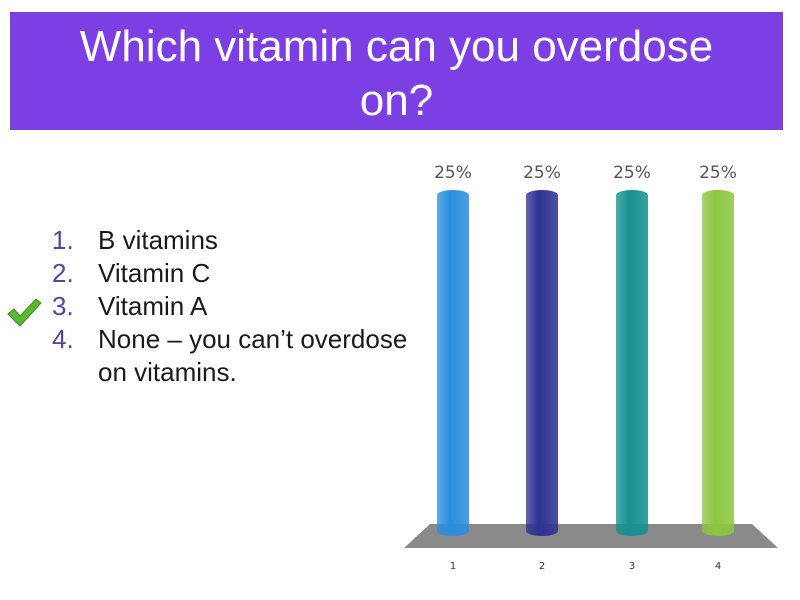 This screenshot has width=800, height=600. What do you see at coordinates (396, 100) in the screenshot?
I see `slide-title-line-2: on?` at bounding box center [396, 100].